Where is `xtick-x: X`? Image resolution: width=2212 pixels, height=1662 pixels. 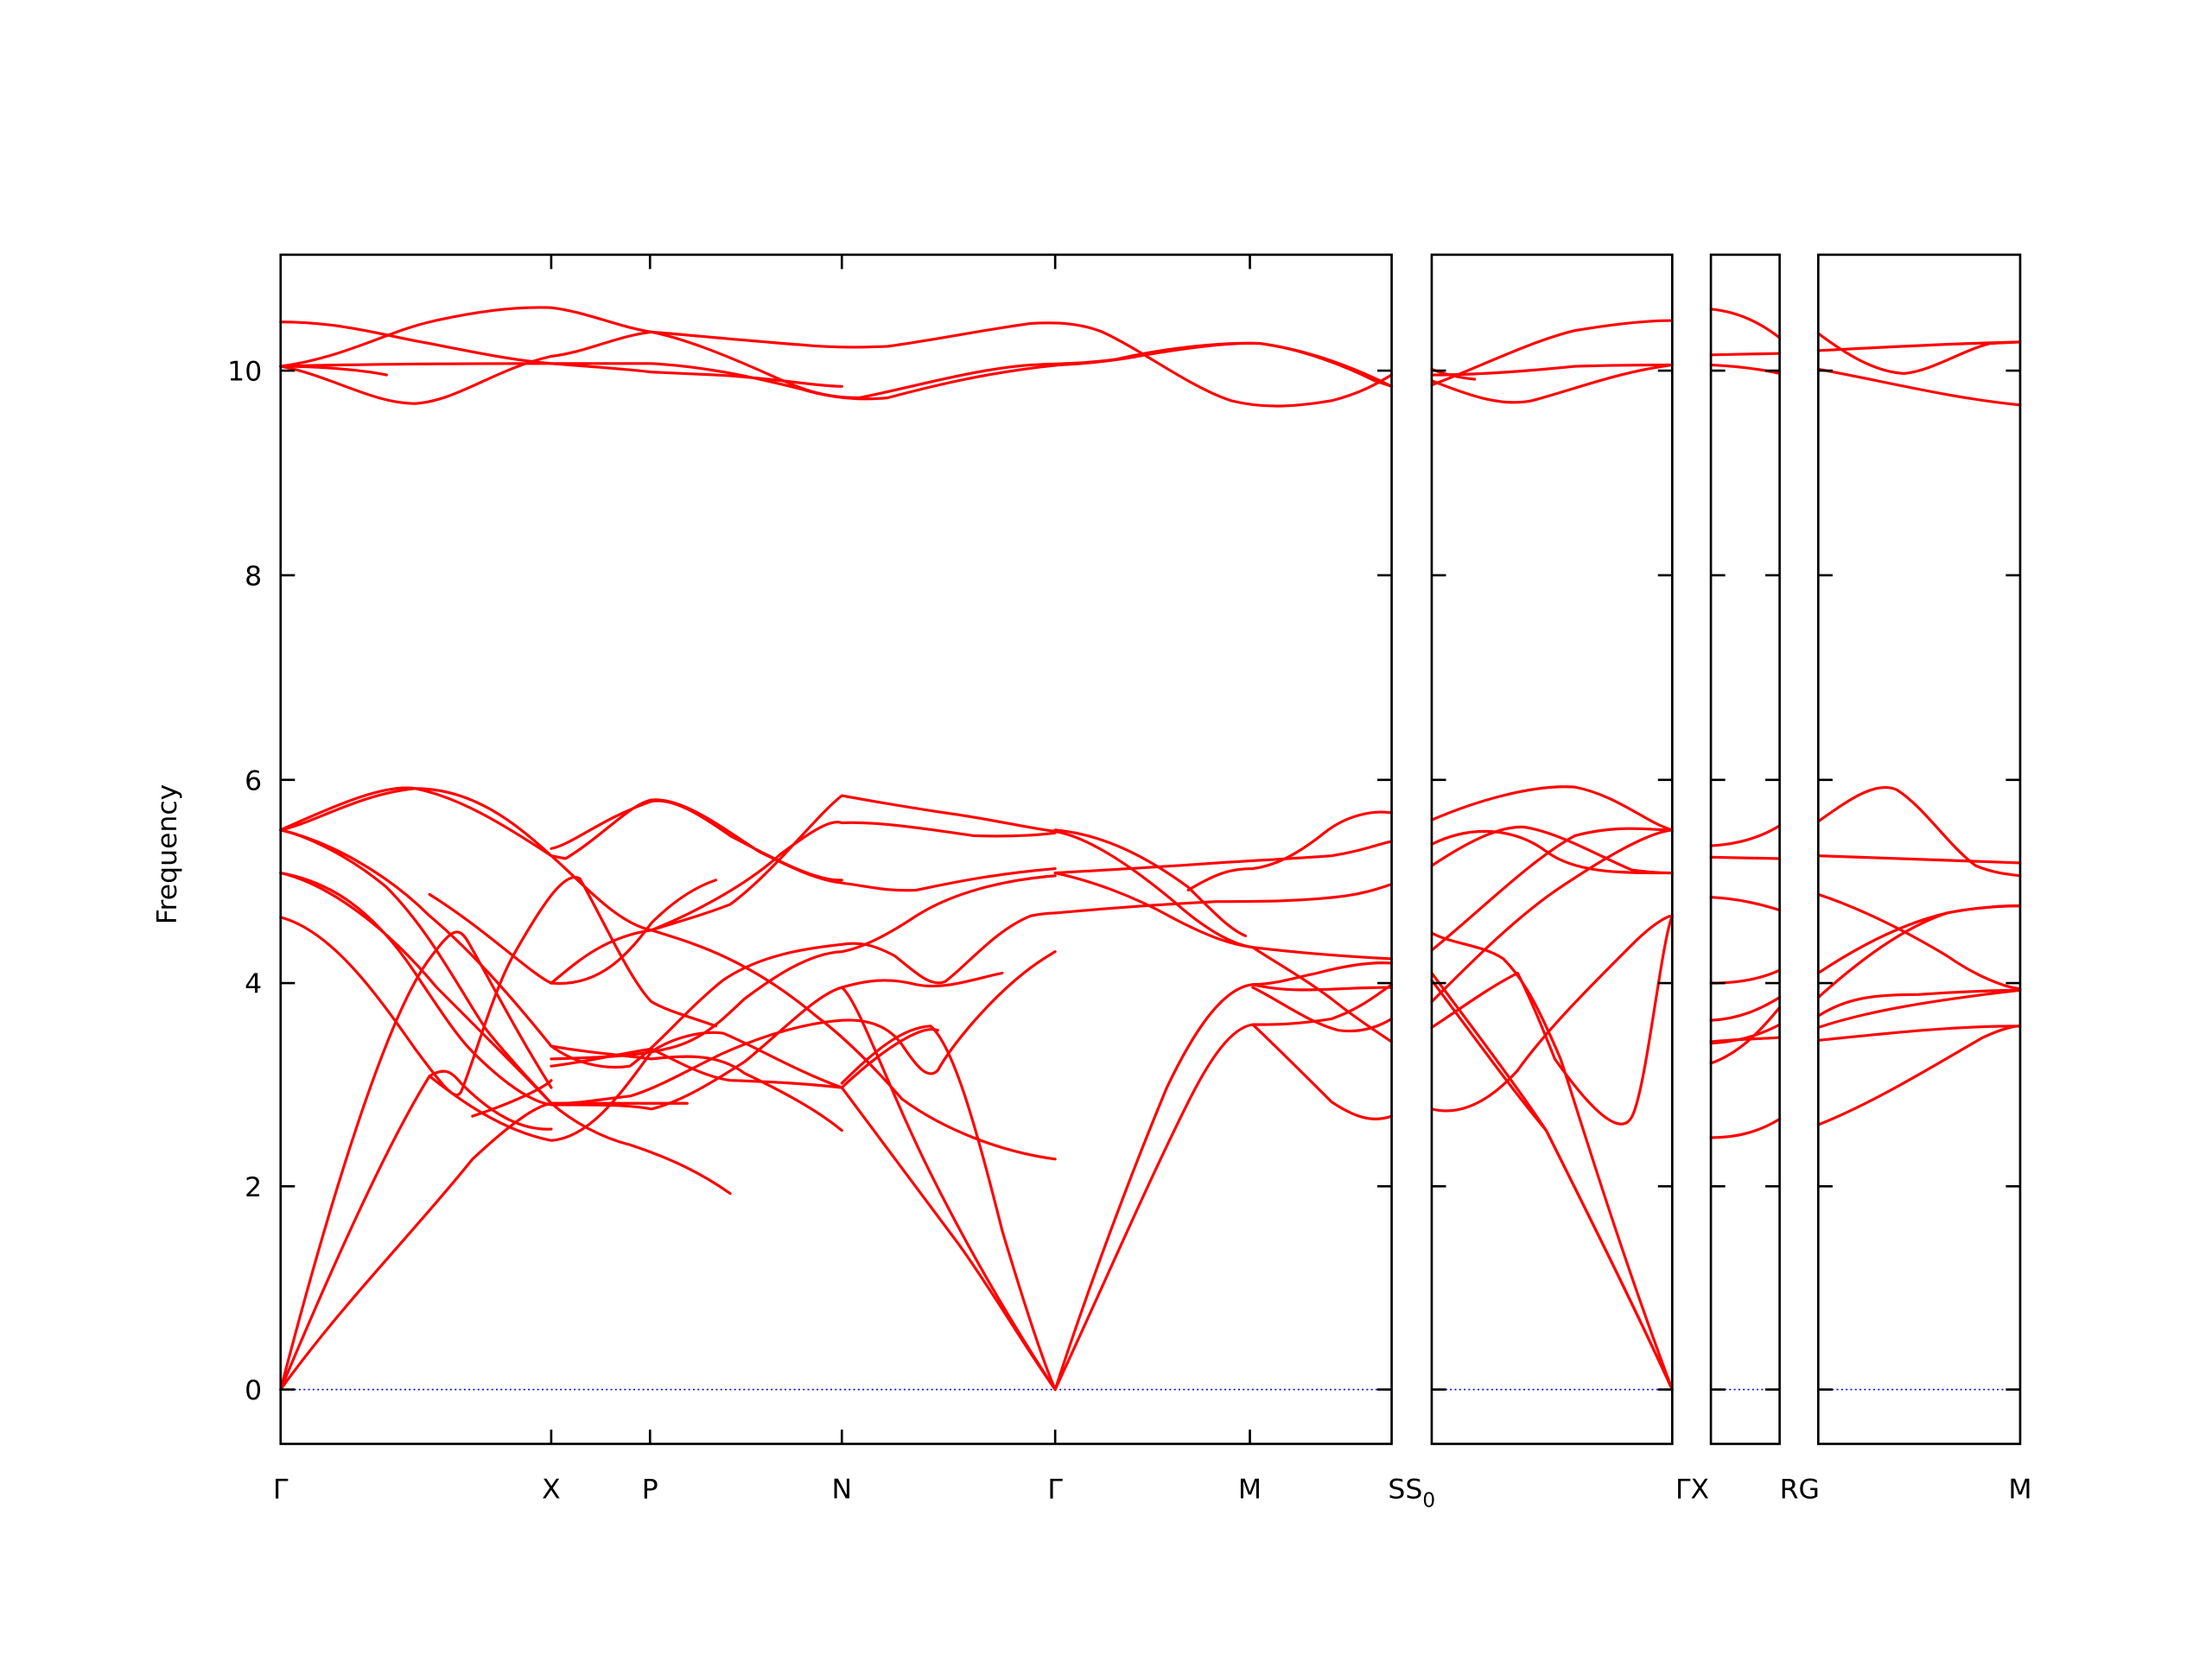 xtick-x: X is located at coordinates (551, 1489).